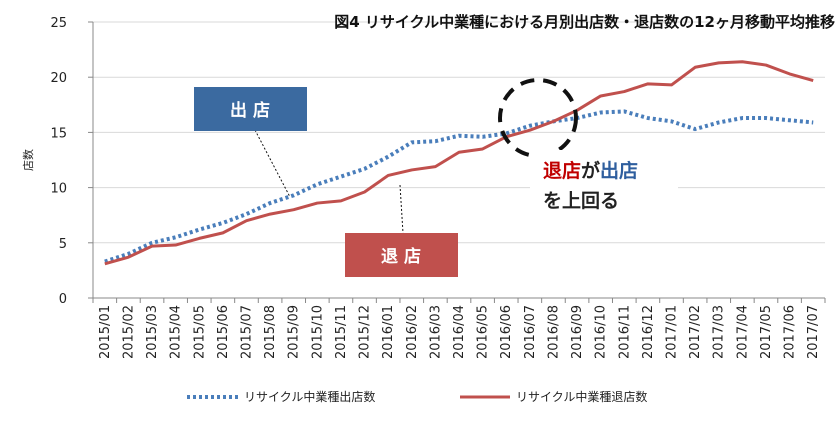  What do you see at coordinates (58, 133) in the screenshot?
I see `y-tick-label: 15` at bounding box center [58, 133].